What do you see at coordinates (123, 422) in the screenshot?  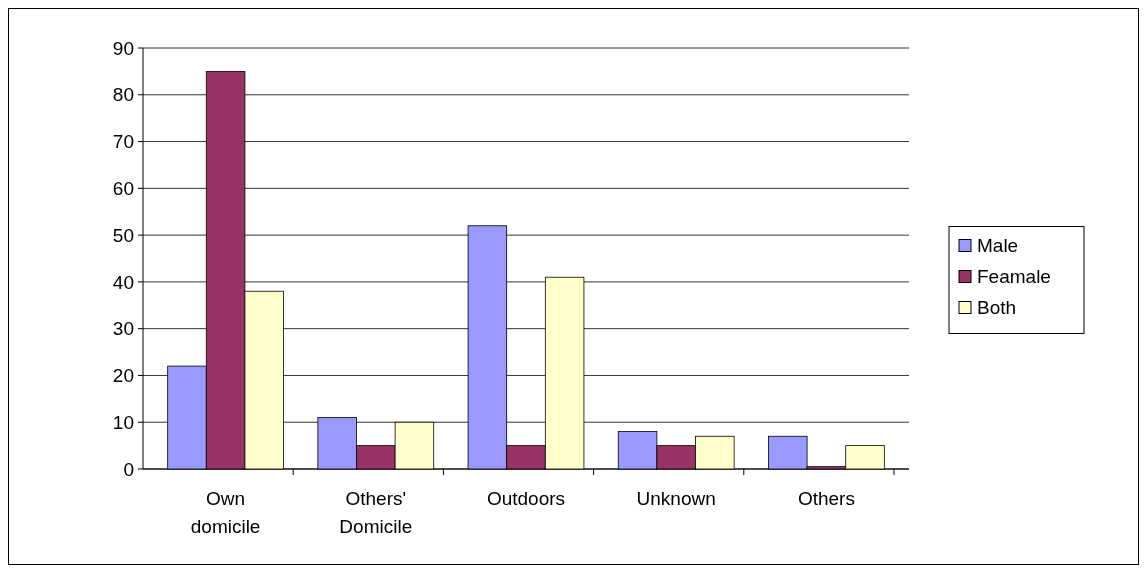 I see `y-tick-label: 10` at bounding box center [123, 422].